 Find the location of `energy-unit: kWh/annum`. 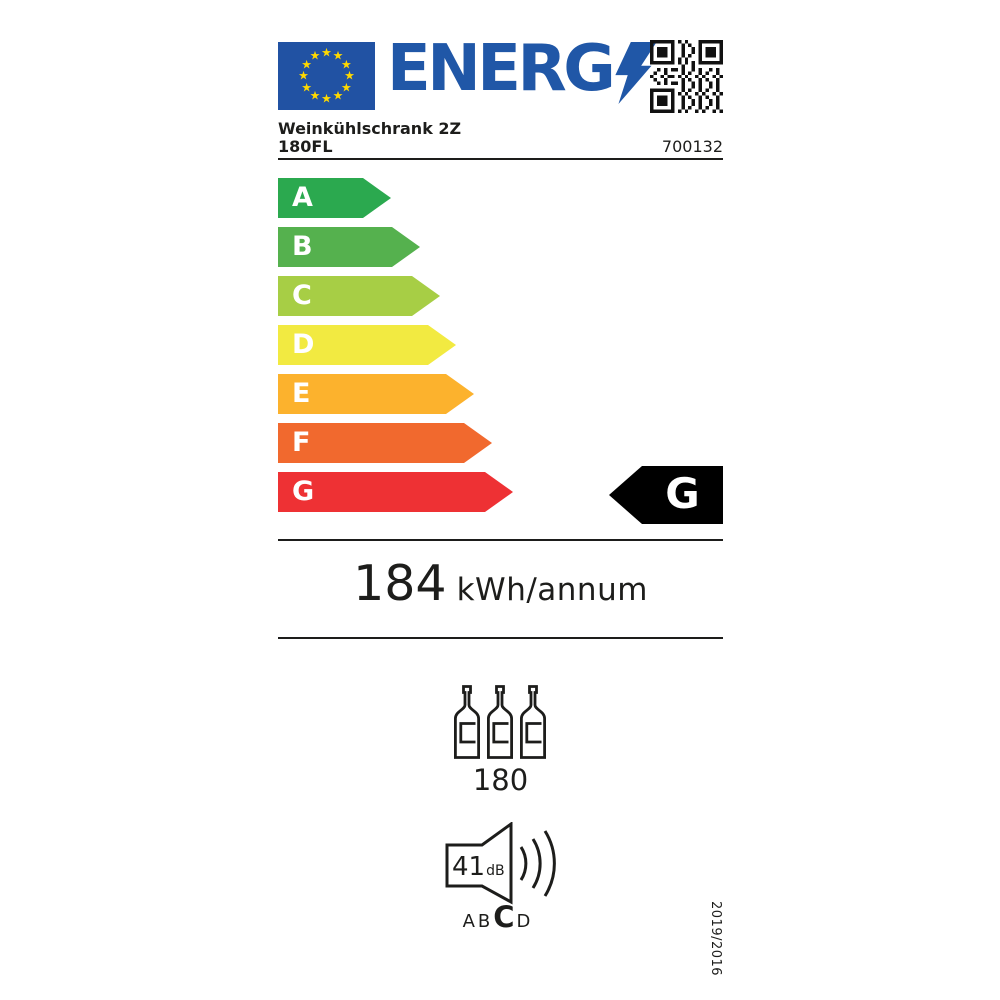

energy-unit: kWh/annum is located at coordinates (552, 590).